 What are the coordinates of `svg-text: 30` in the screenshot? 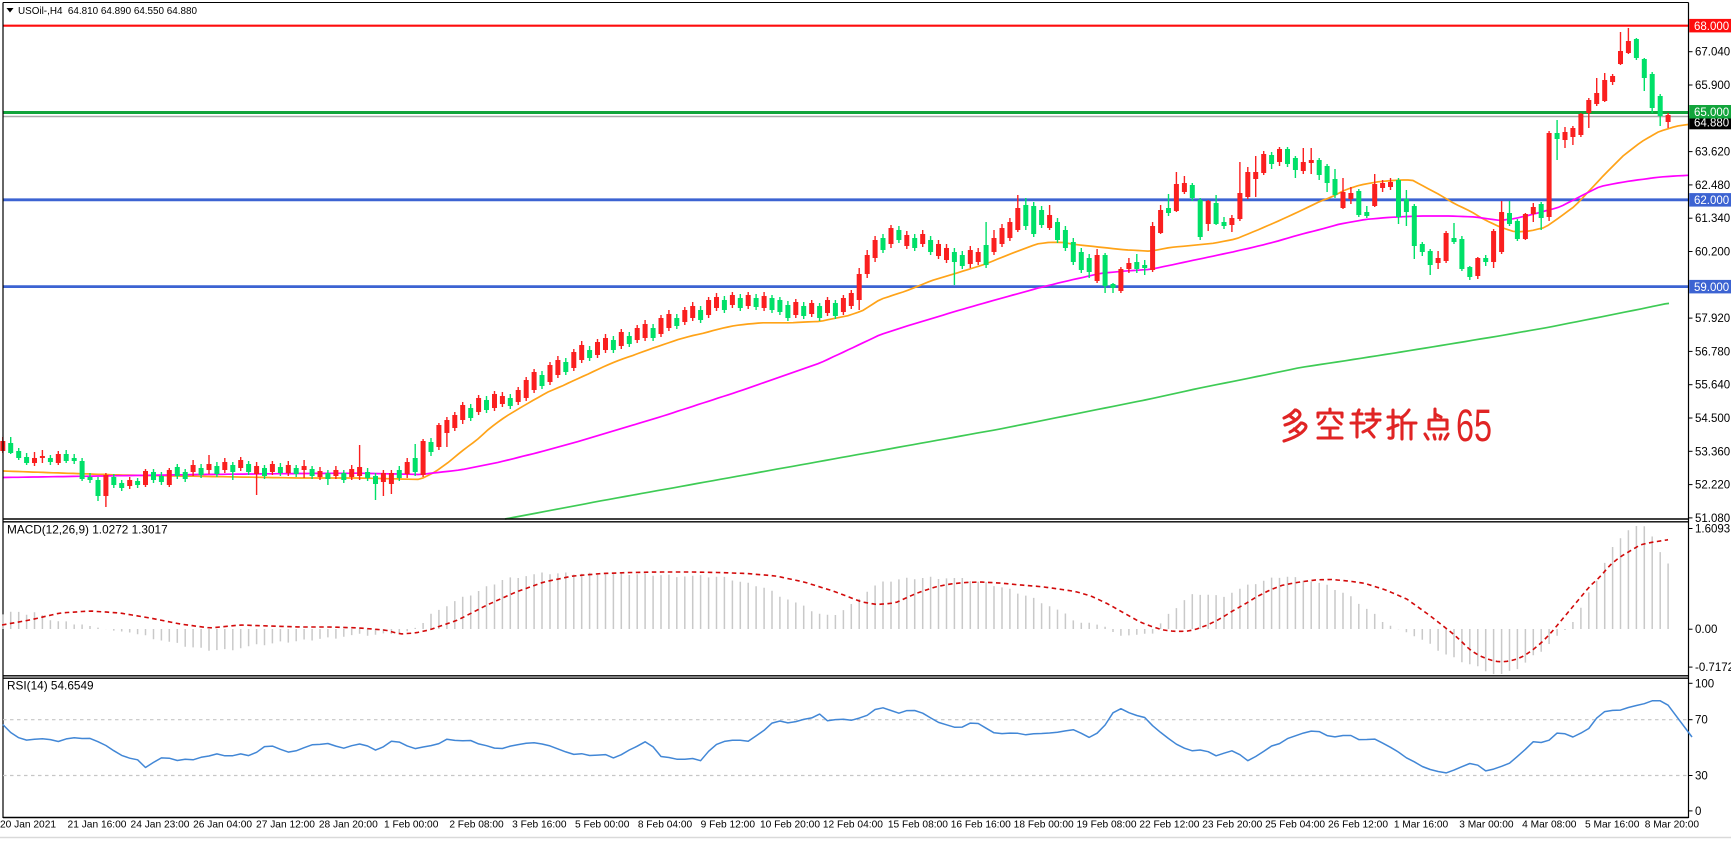 It's located at (1701, 777).